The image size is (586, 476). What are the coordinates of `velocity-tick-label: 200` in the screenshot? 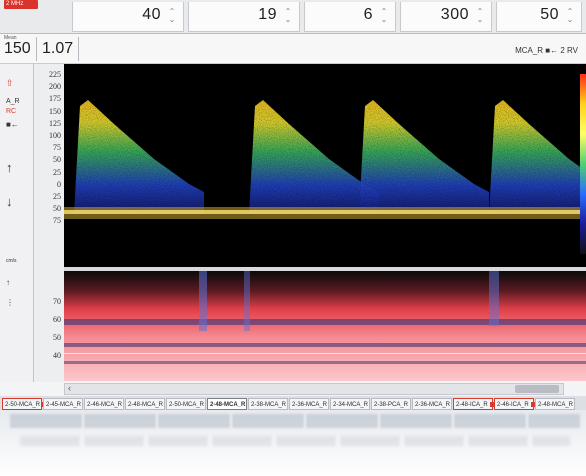 It's located at (55, 87).